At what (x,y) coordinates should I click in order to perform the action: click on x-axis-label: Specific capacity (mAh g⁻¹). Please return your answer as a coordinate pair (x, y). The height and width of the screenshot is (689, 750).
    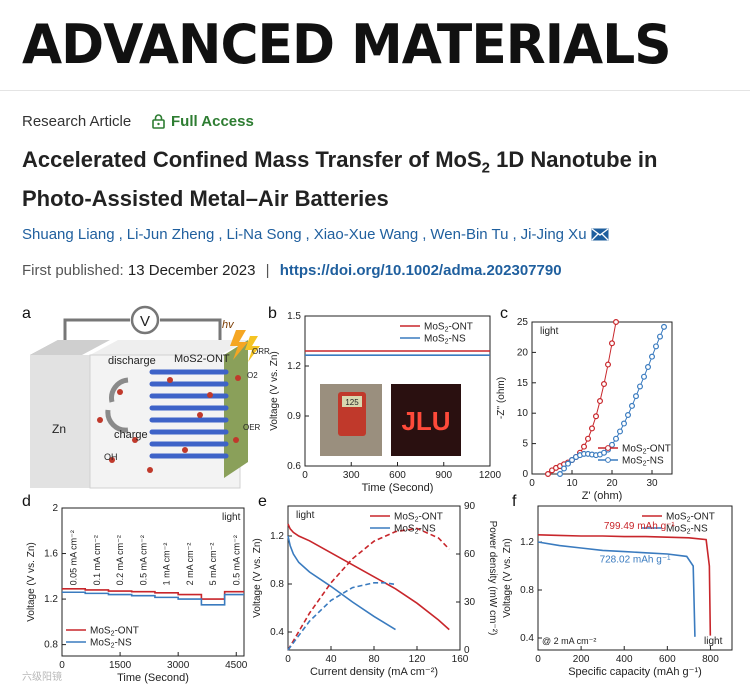
    Looking at the image, I should click on (635, 672).